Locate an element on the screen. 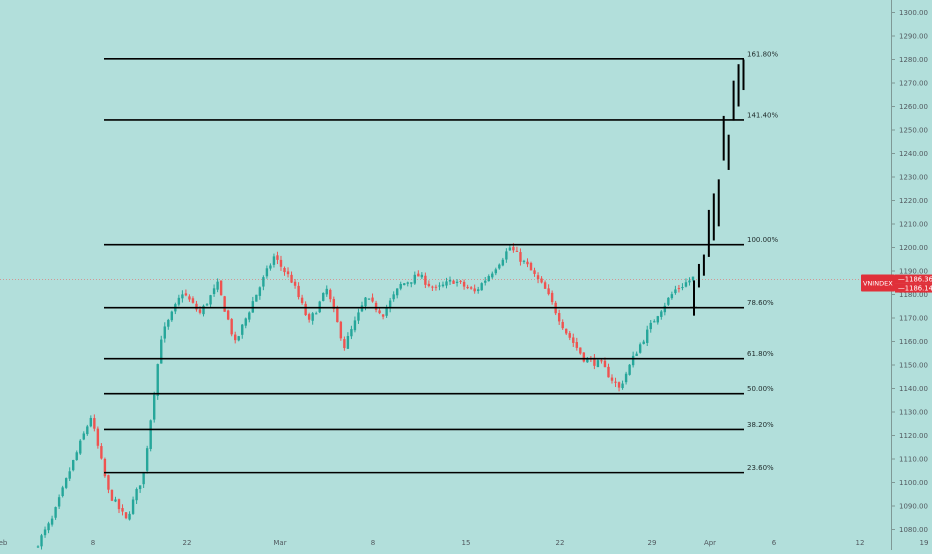 The width and height of the screenshot is (932, 554). close-price-tag-bg is located at coordinates (913, 288).